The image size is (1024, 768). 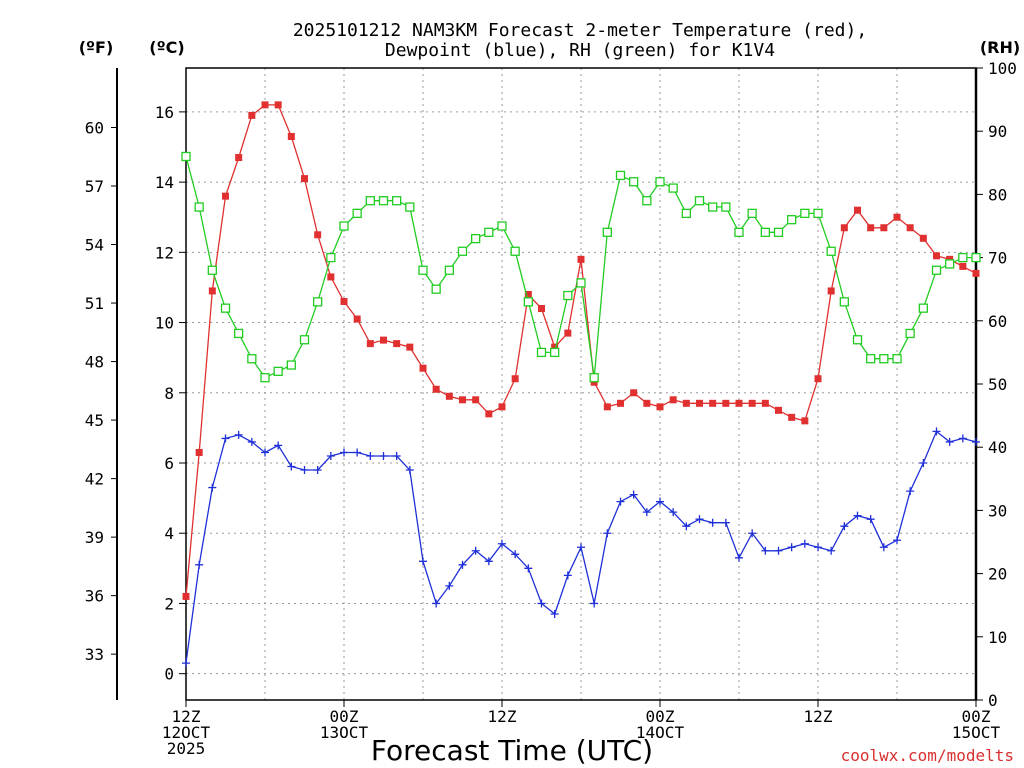 What do you see at coordinates (164, 323) in the screenshot?
I see `celsius-tick-label: 10` at bounding box center [164, 323].